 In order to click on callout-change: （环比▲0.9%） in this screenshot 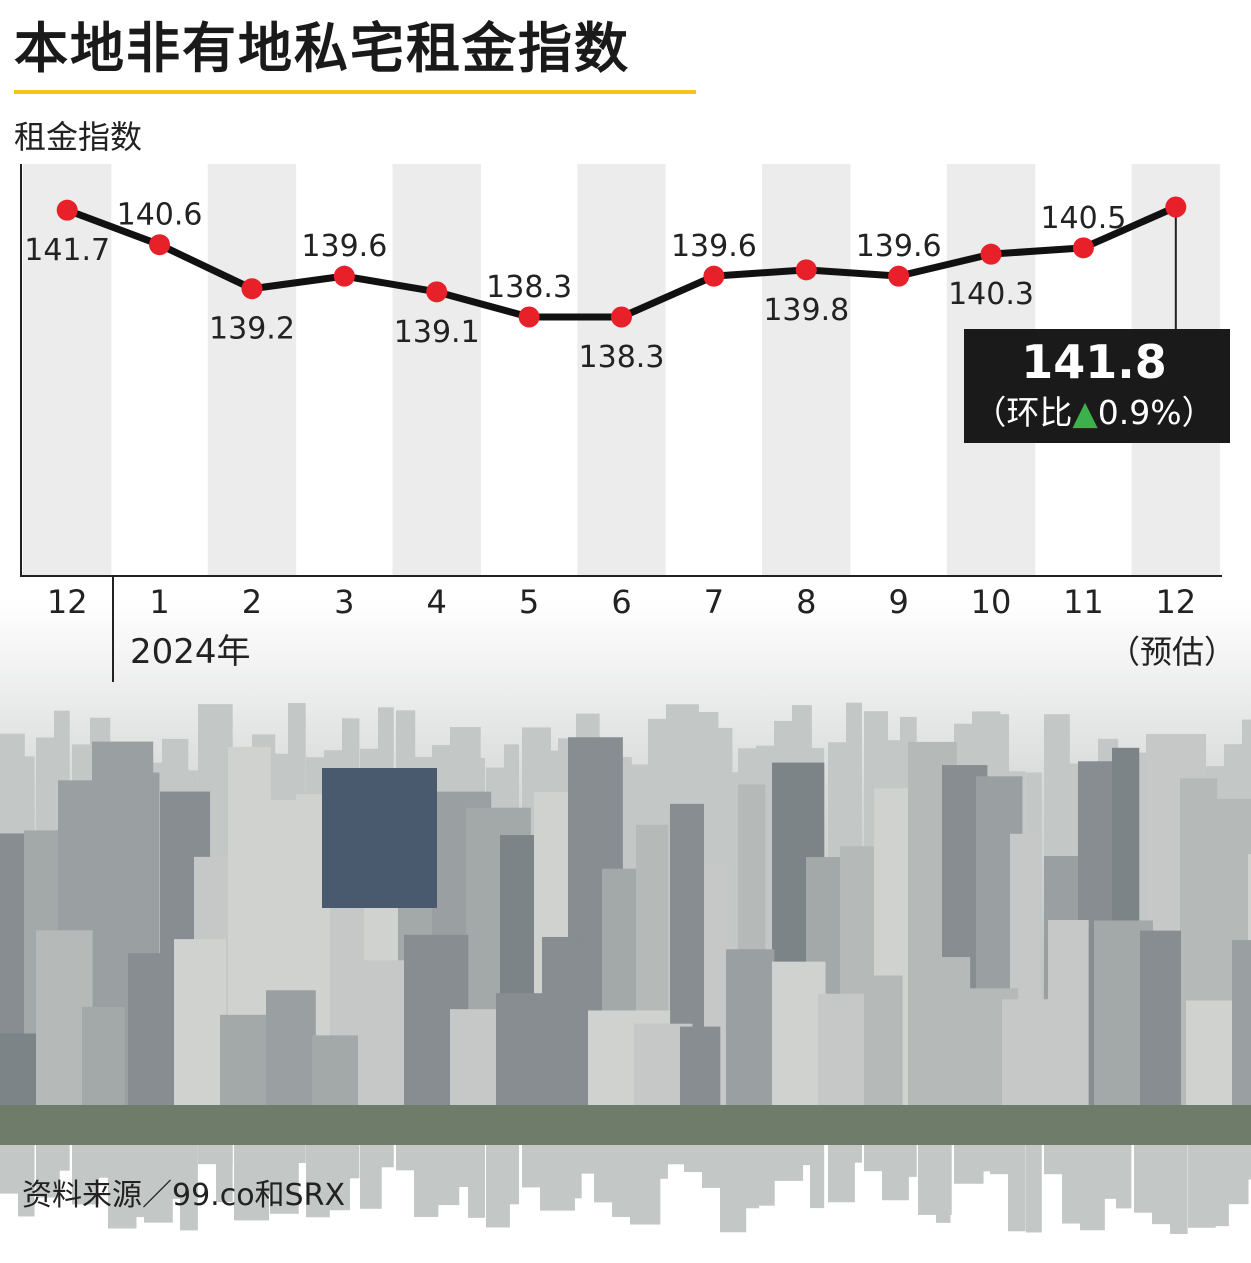, I will do `click(1093, 412)`.